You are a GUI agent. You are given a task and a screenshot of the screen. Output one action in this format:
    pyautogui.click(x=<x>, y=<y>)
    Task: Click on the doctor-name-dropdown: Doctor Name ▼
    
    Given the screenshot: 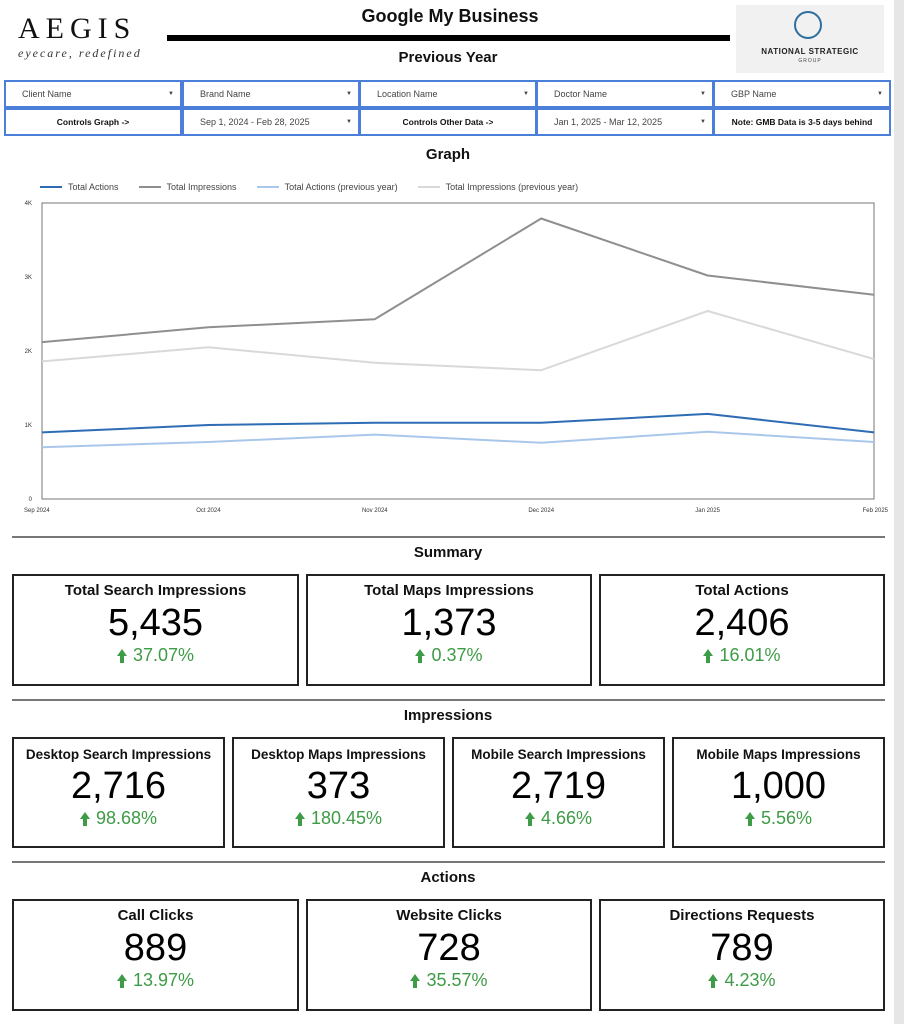 What is the action you would take?
    pyautogui.click(x=625, y=94)
    